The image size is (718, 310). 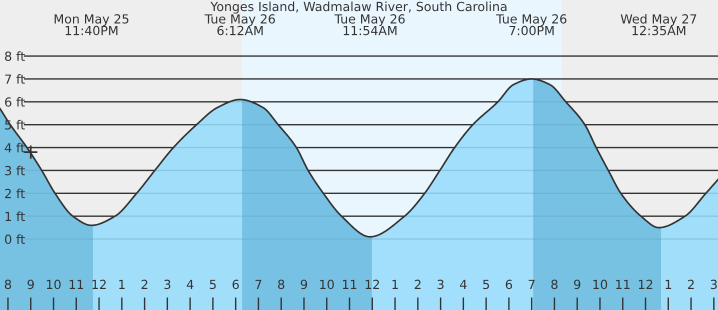 I want to click on y-tick-label: 2 ft, so click(x=15, y=193).